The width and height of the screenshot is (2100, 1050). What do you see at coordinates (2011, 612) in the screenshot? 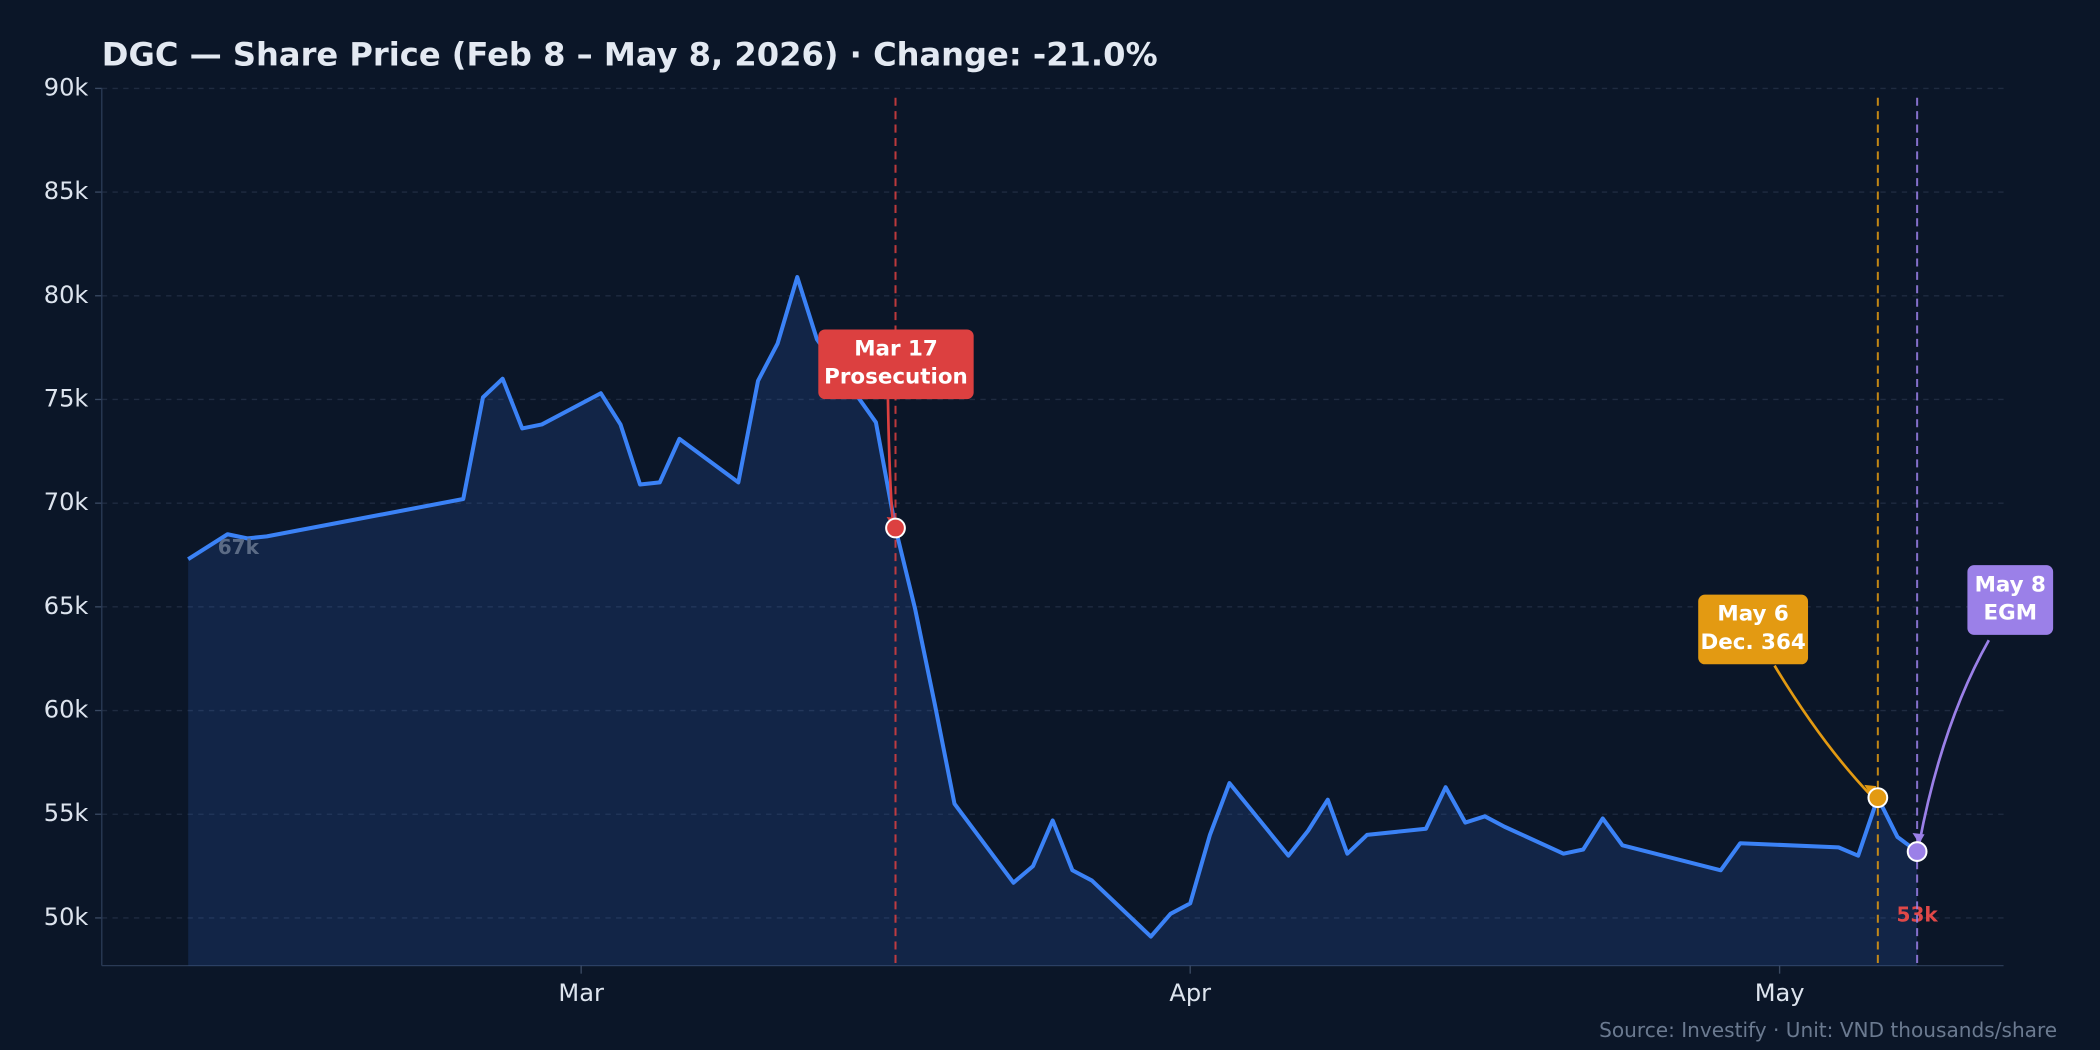
I see `event-label: EGM` at bounding box center [2011, 612].